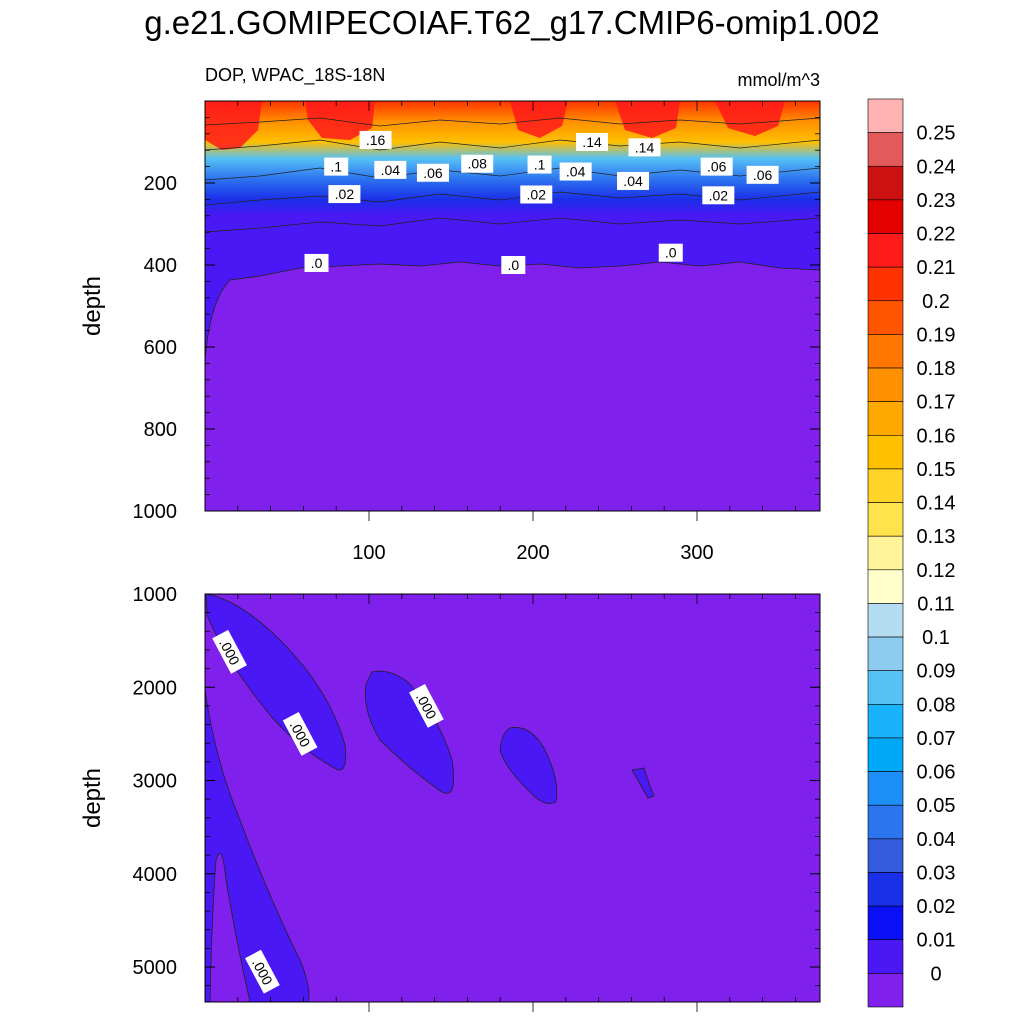  What do you see at coordinates (160, 266) in the screenshot?
I see `y-tick-label: 400` at bounding box center [160, 266].